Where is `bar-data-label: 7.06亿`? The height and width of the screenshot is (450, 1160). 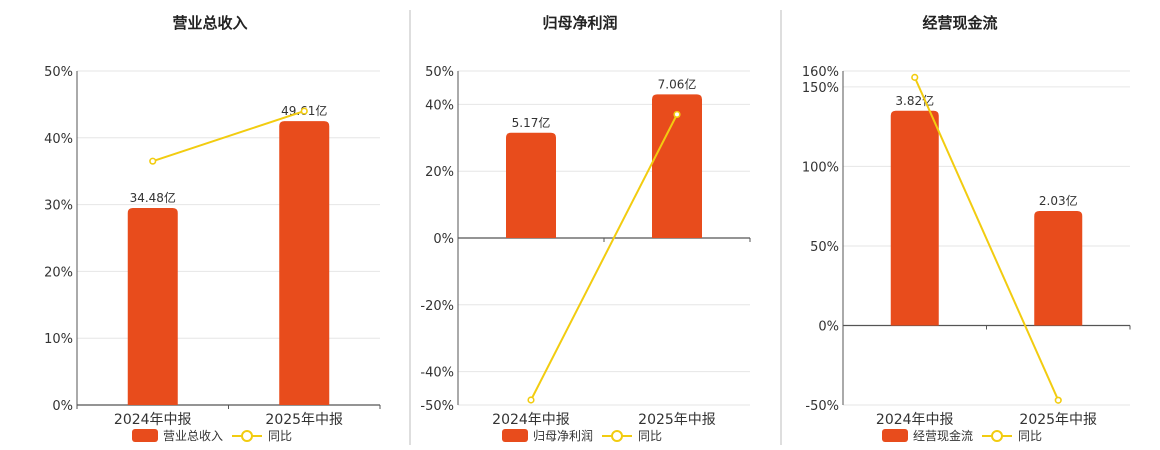
bar-data-label: 7.06亿 is located at coordinates (677, 83).